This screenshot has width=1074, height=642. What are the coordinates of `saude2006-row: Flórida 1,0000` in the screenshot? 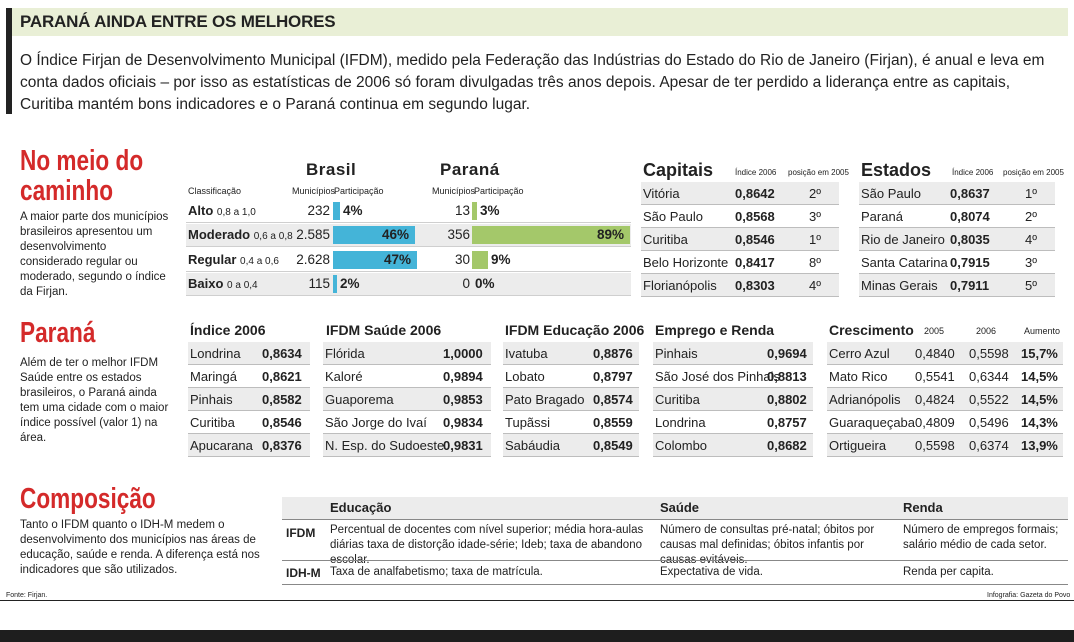 It's located at (407, 353).